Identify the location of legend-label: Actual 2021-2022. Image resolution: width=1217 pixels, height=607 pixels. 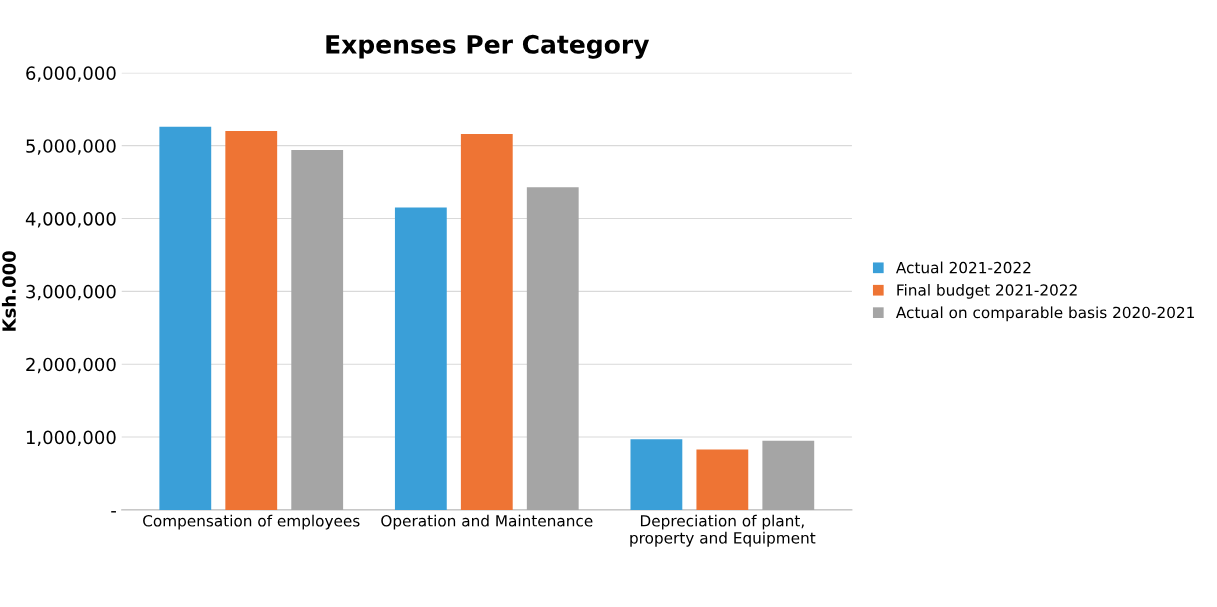
(963, 267).